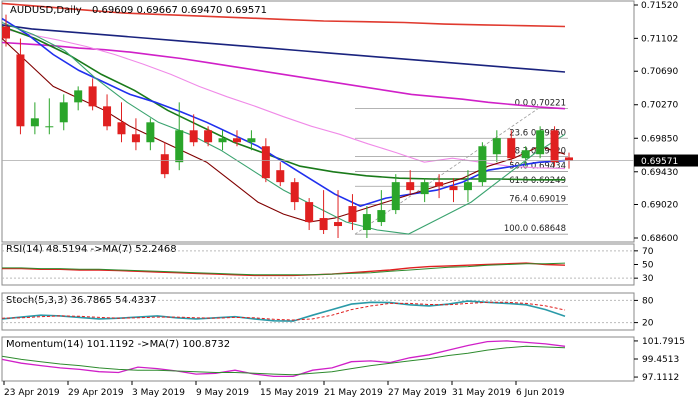 This screenshot has height=400, width=700. What do you see at coordinates (283, 15) in the screenshot?
I see `ma-red-line` at bounding box center [283, 15].